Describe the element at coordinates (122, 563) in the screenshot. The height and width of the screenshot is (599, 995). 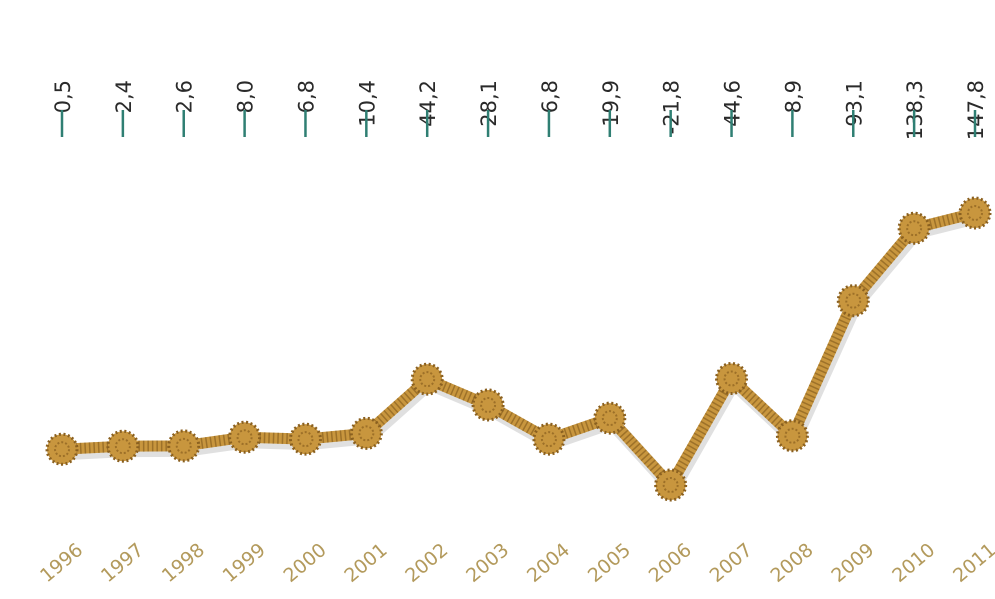
I see `x-tick-label: 1997` at that location.